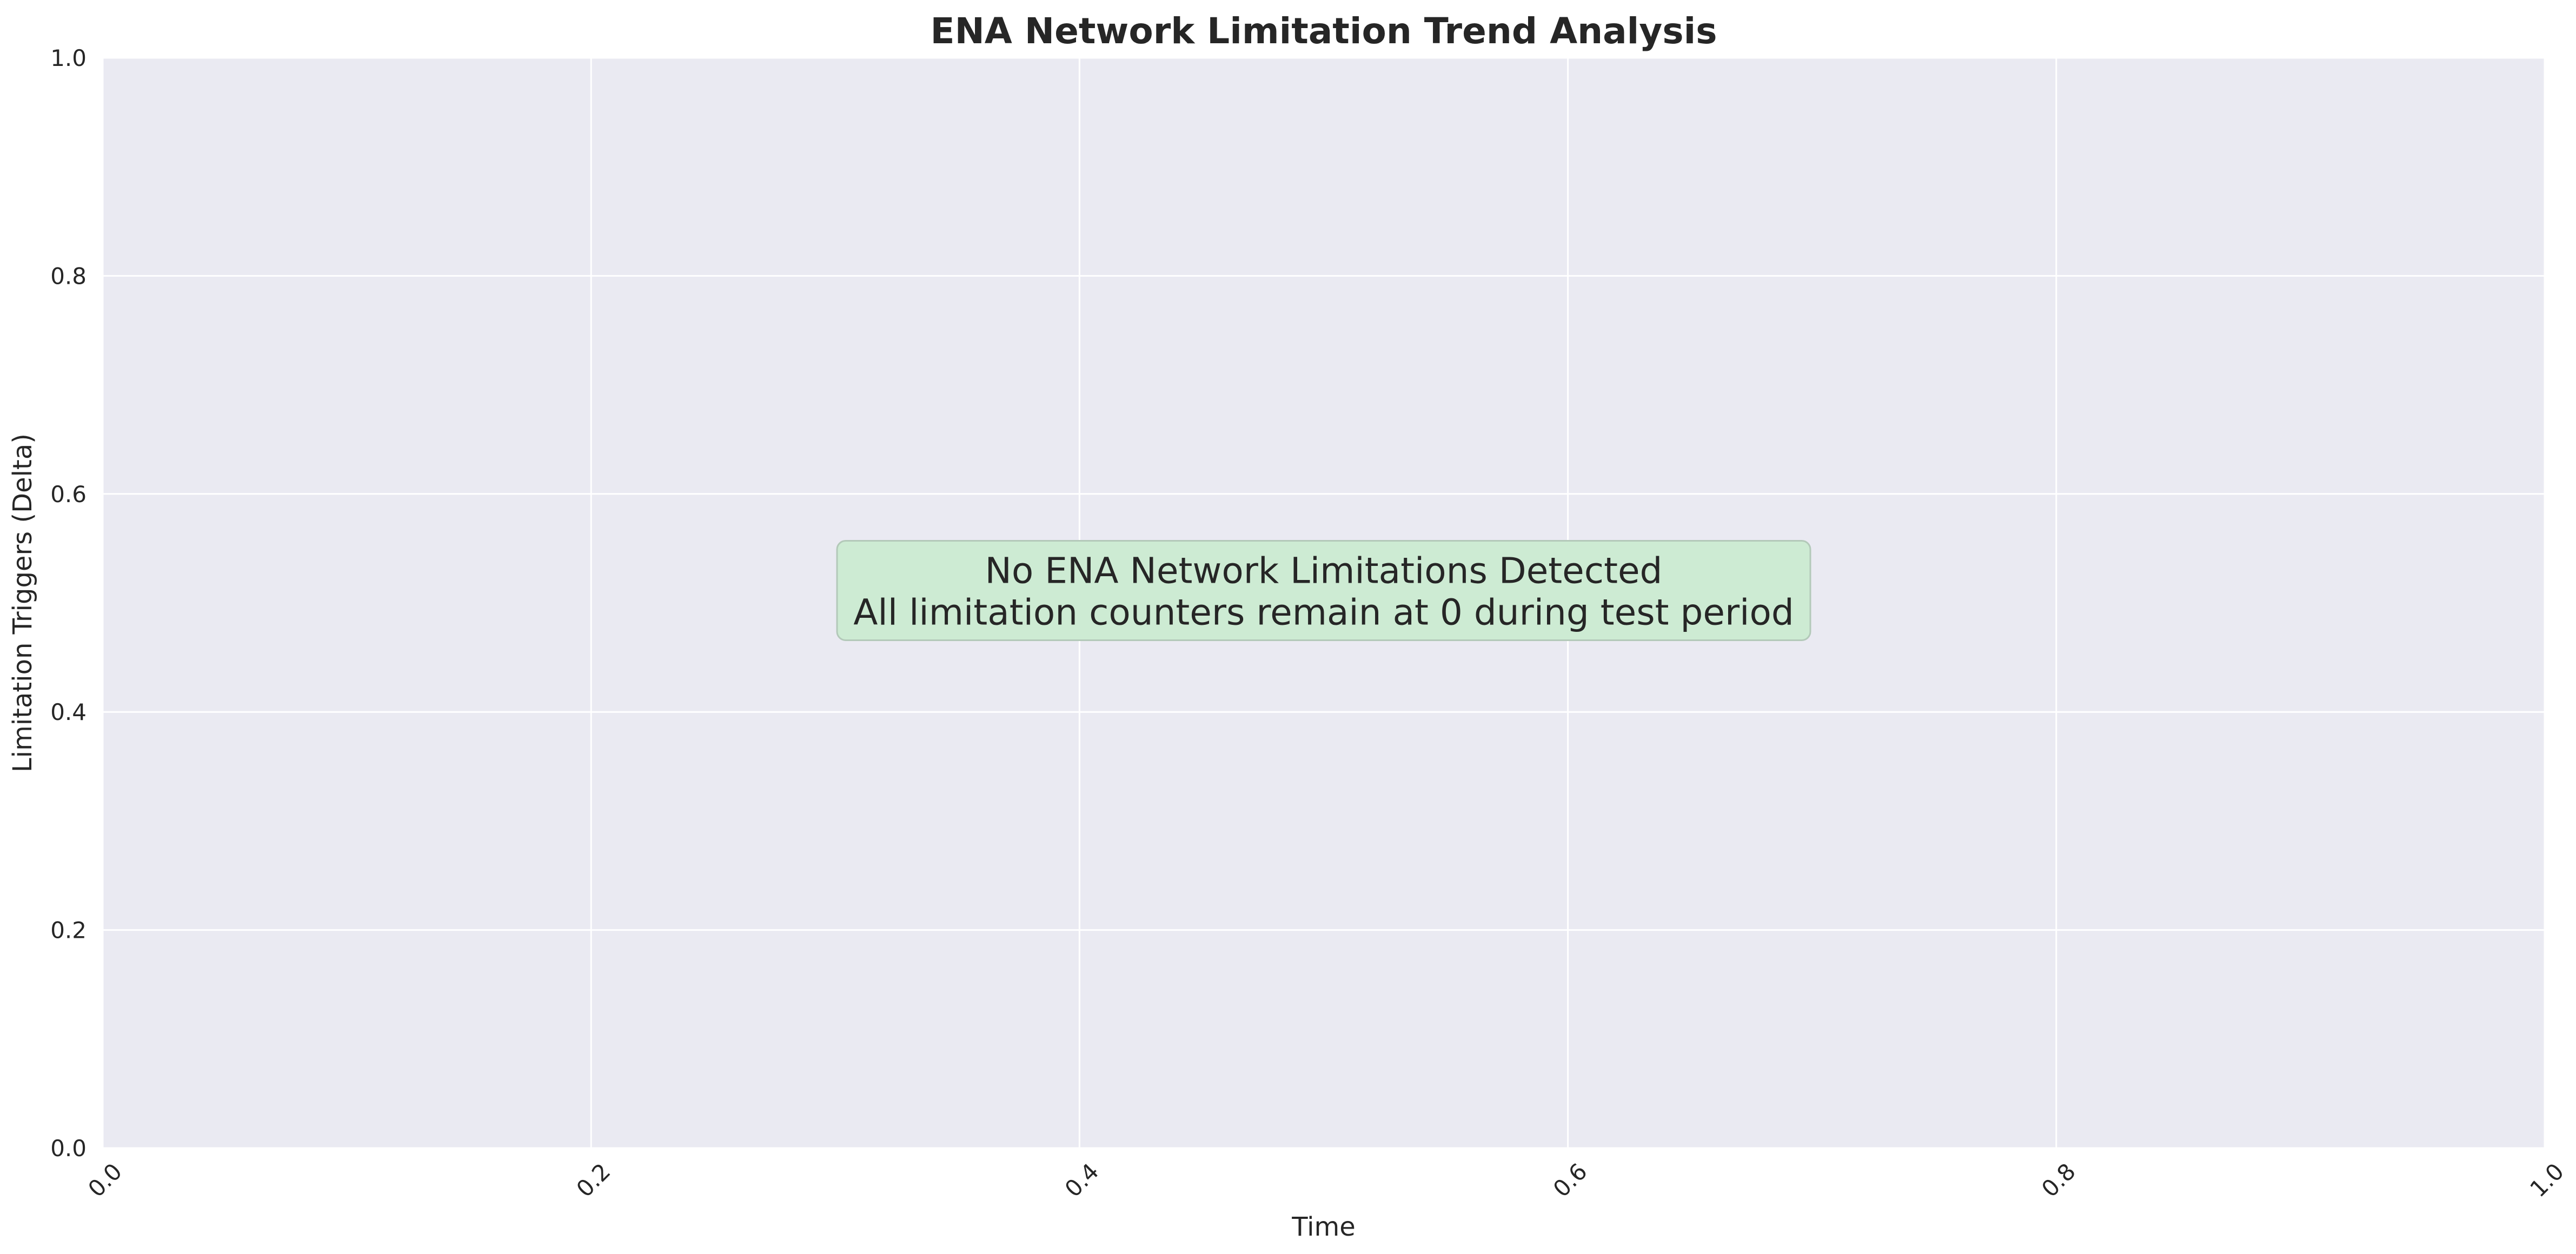 The width and height of the screenshot is (2576, 1254). What do you see at coordinates (23, 602) in the screenshot?
I see `y-axis-label: Limitation Triggers (Delta)` at bounding box center [23, 602].